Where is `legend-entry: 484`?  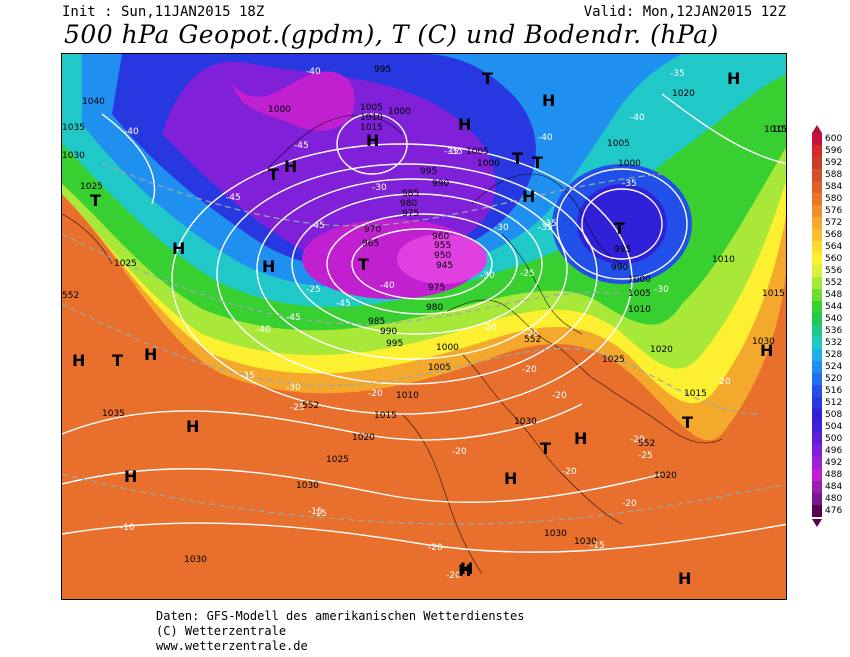
legend-entry: 484 is located at coordinates (827, 487).